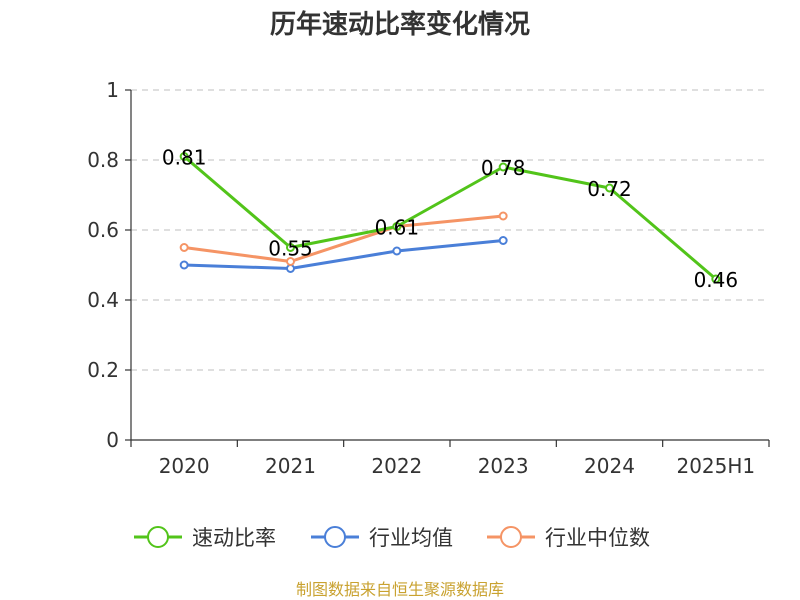  Describe the element at coordinates (112, 90) in the screenshot. I see `y-tick-label: 1` at that location.